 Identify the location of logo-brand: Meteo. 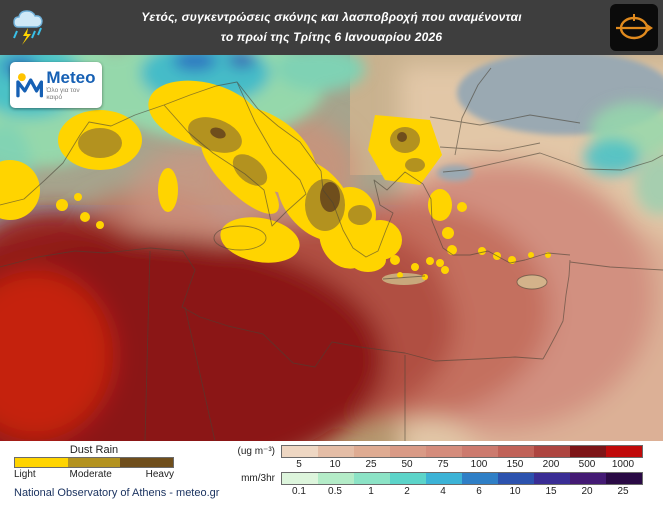
(71, 77).